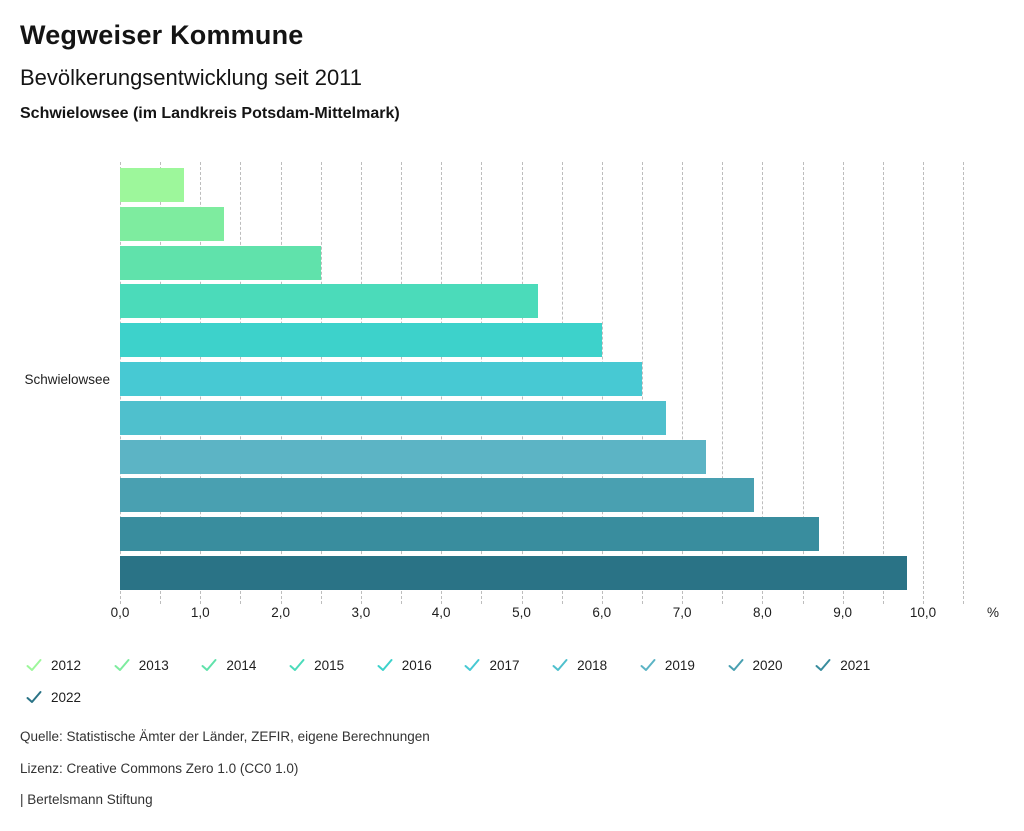 The height and width of the screenshot is (831, 1024). Describe the element at coordinates (923, 612) in the screenshot. I see `x-tick-label: 10,0` at that location.